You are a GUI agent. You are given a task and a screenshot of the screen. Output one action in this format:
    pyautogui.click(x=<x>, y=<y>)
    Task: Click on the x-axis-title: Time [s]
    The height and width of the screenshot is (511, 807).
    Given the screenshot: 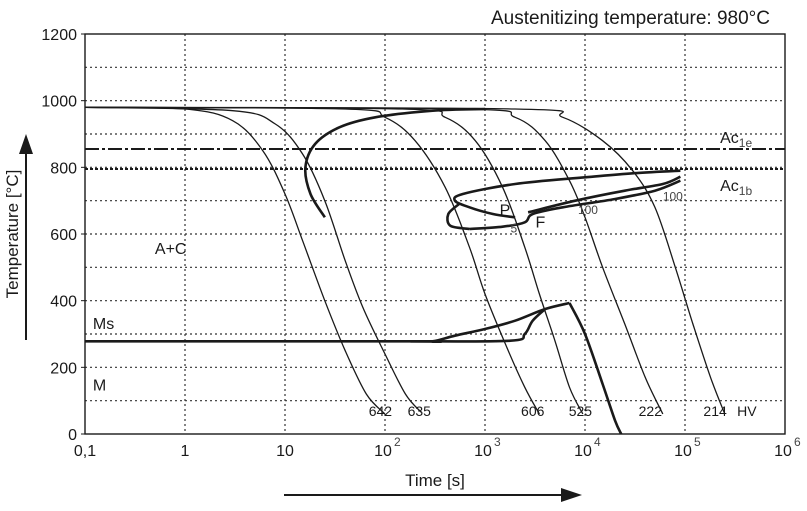 What is the action you would take?
    pyautogui.click(x=435, y=480)
    